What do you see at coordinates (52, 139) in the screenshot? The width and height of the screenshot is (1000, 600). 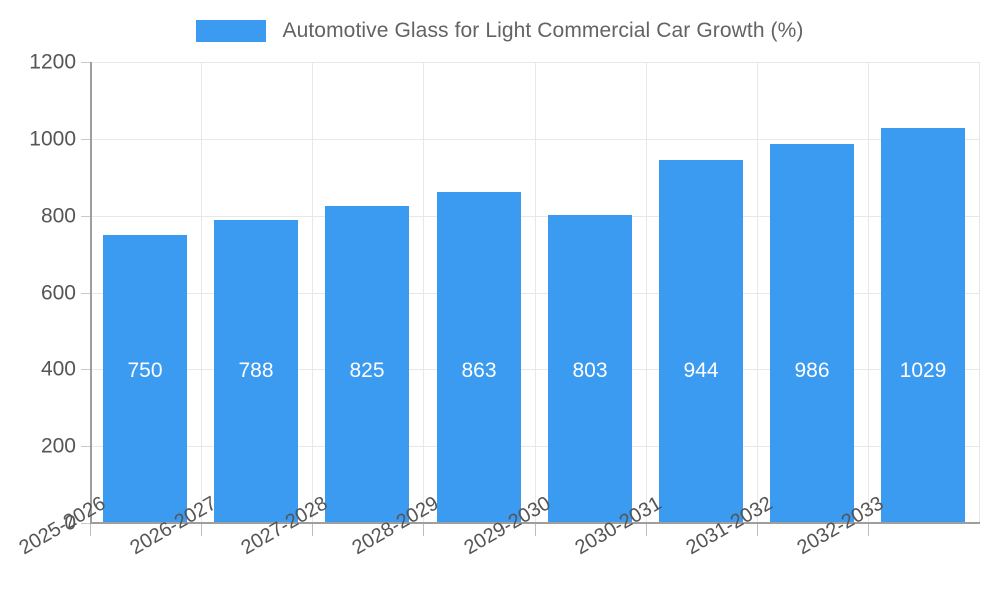 I see `y-tick-label-1000: 1000` at bounding box center [52, 139].